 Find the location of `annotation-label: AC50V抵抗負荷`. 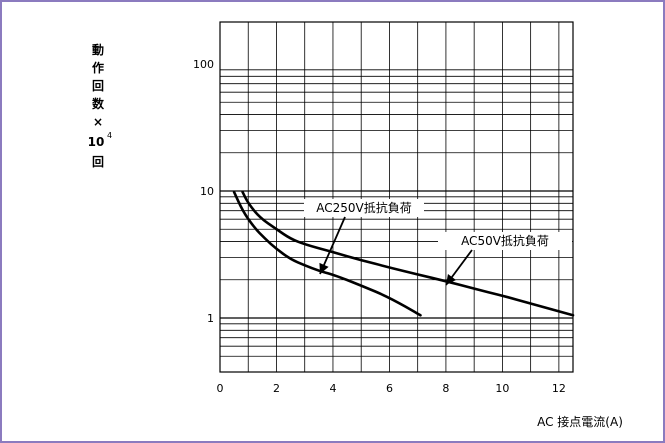

annotation-label: AC50V抵抗負荷 is located at coordinates (505, 240).